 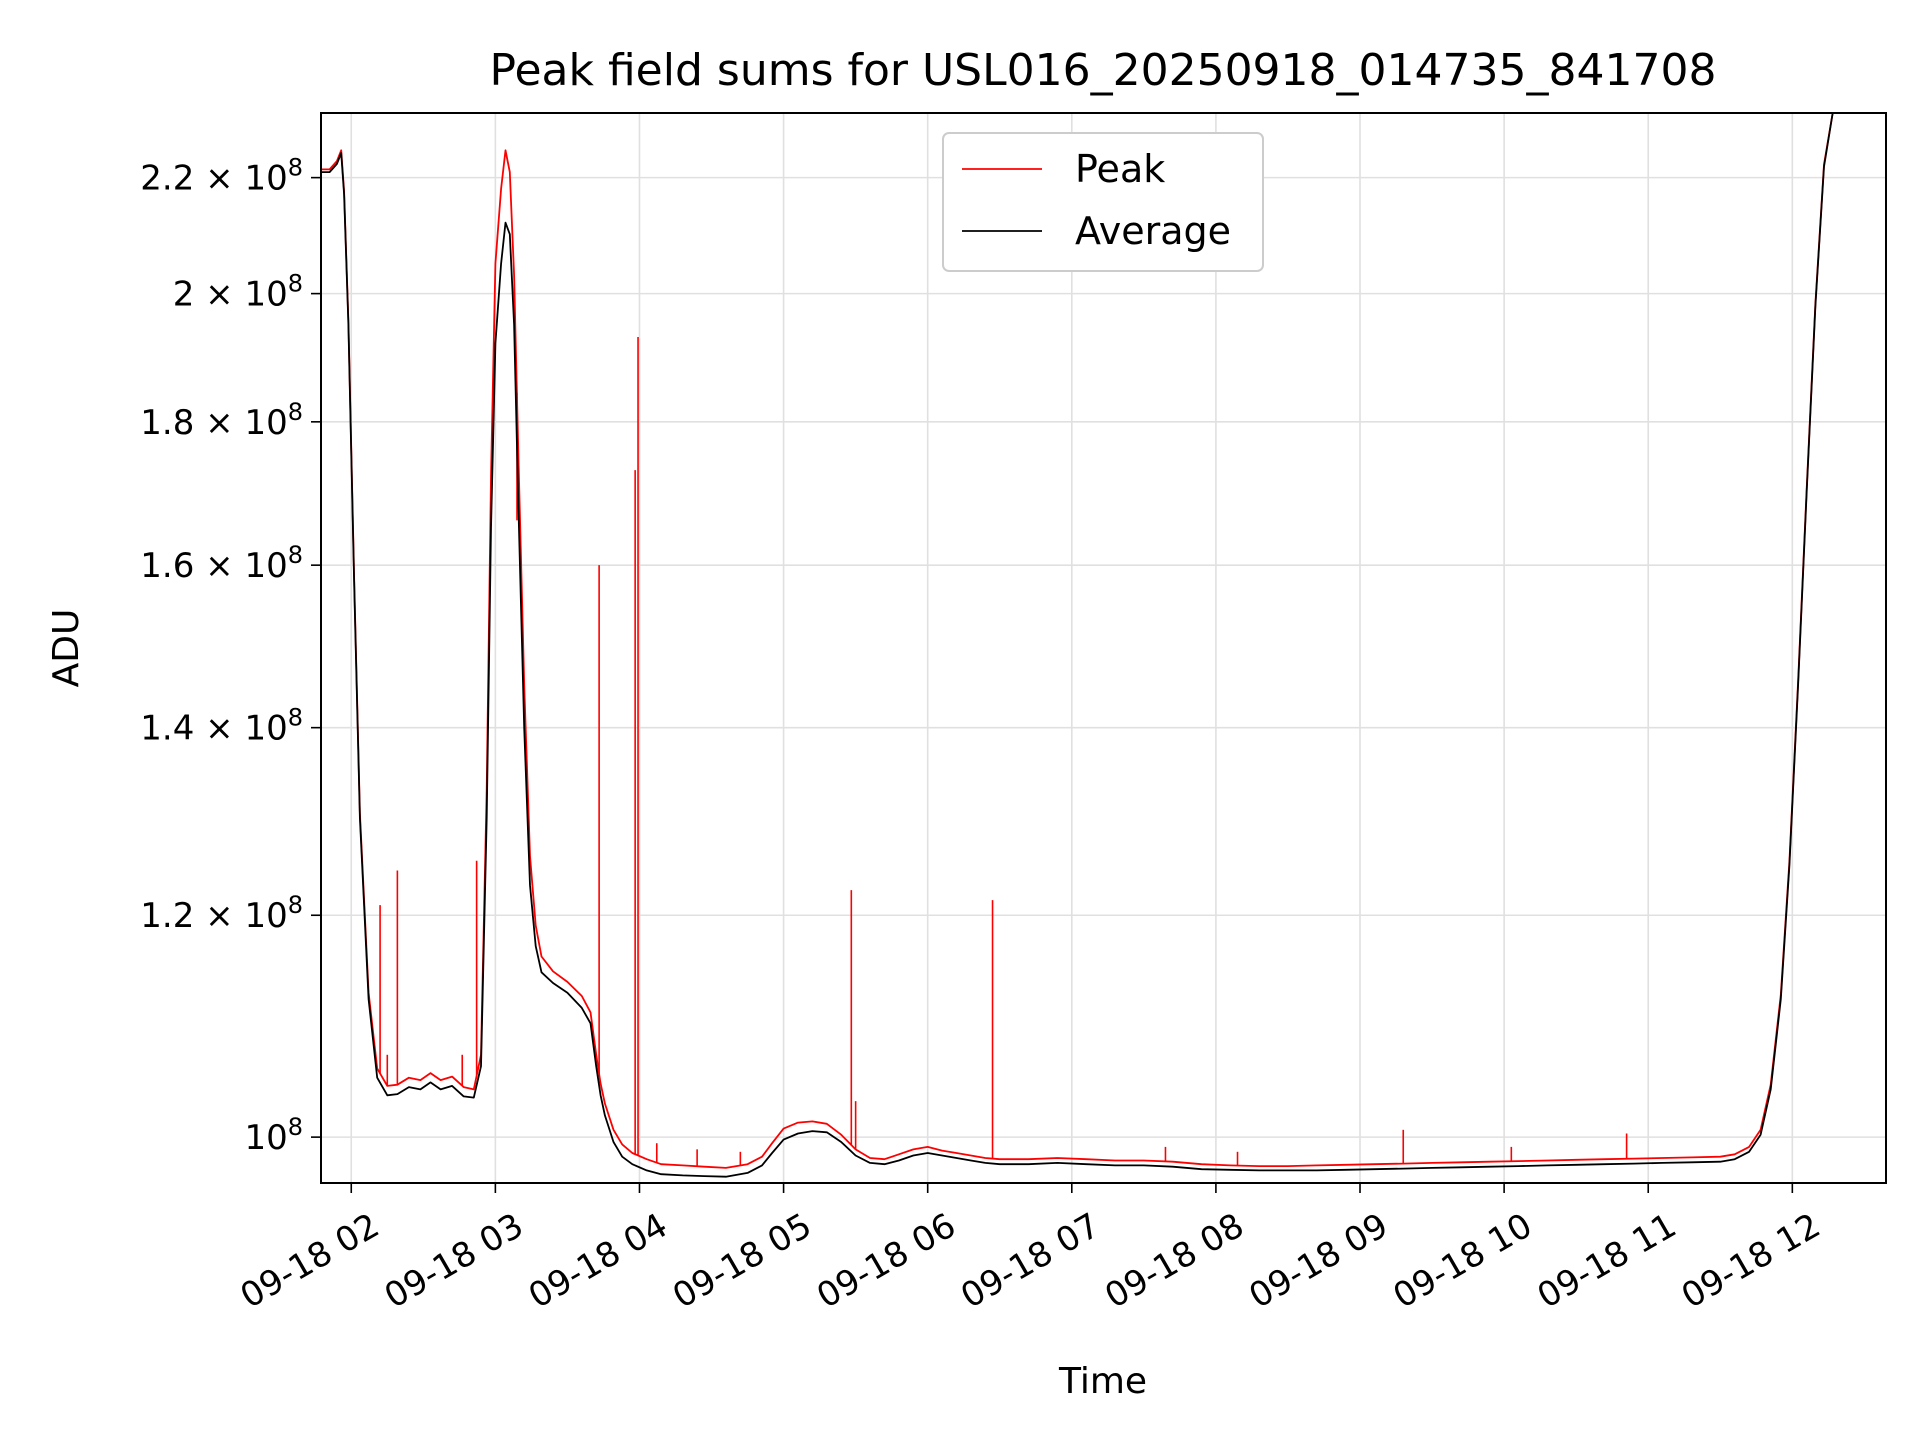 What do you see at coordinates (221, 563) in the screenshot?
I see `y-tick-label: 1.6 × 108` at bounding box center [221, 563].